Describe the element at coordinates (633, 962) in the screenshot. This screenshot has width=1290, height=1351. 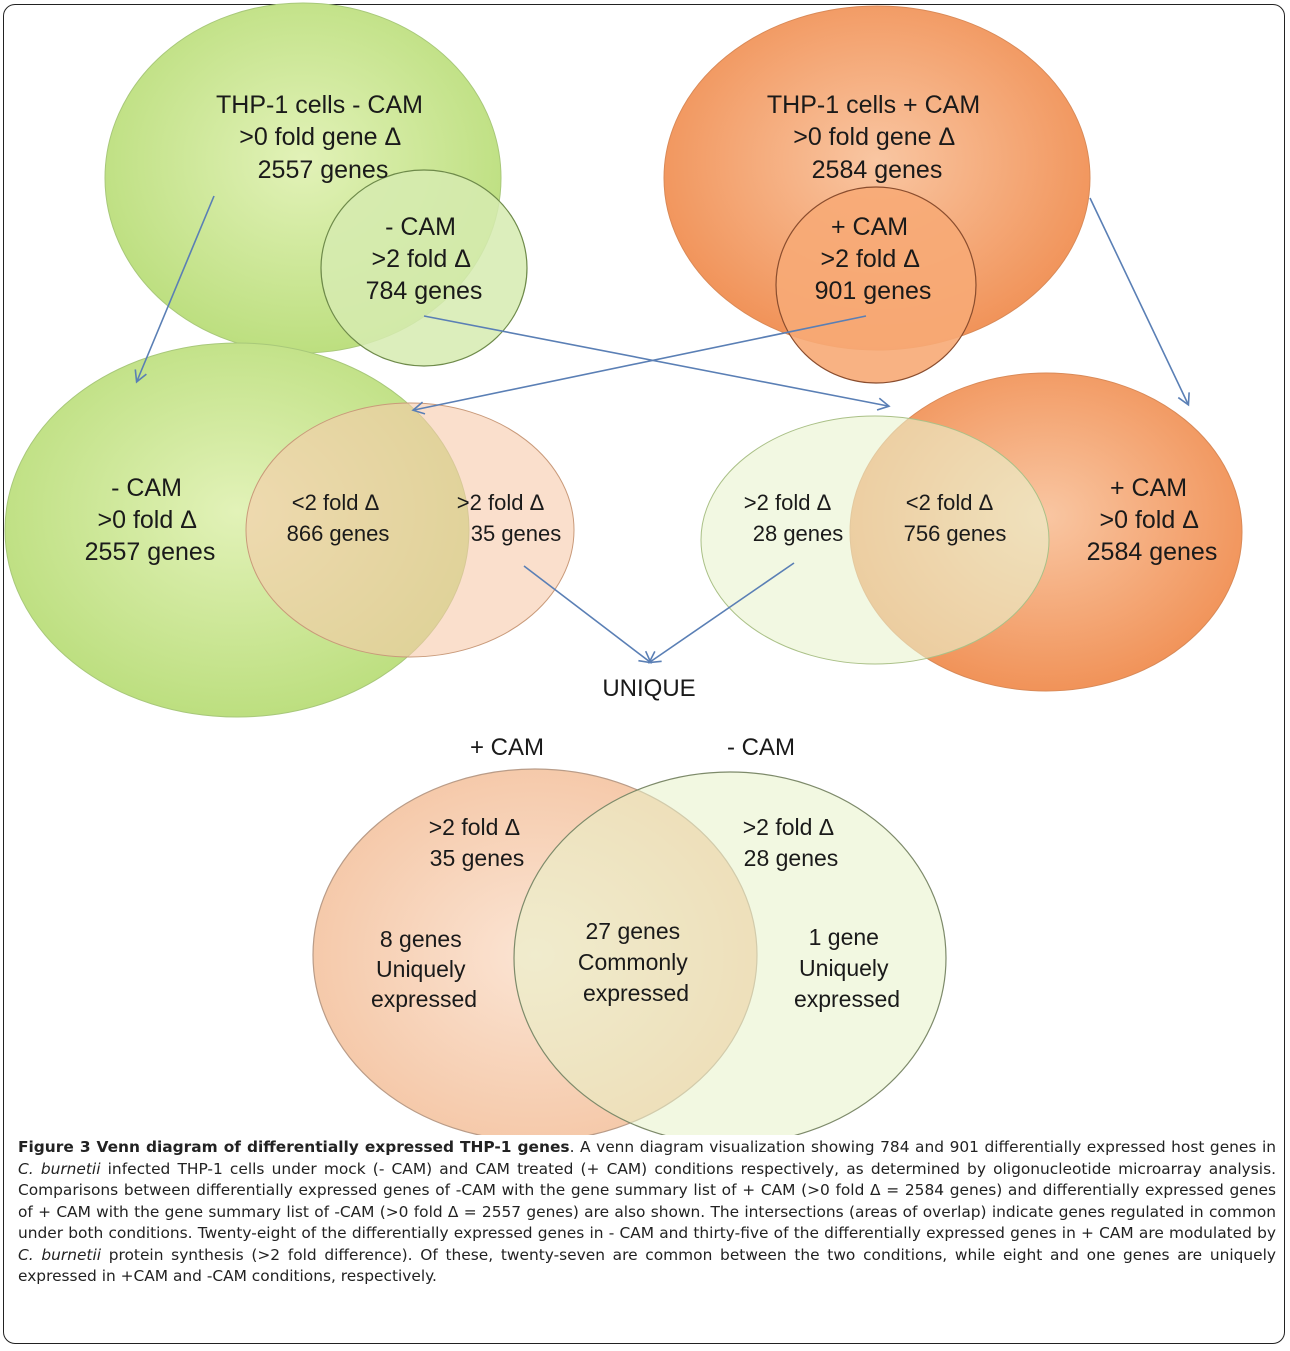
I see `bottom-overlap-line-2: Commonly` at that location.